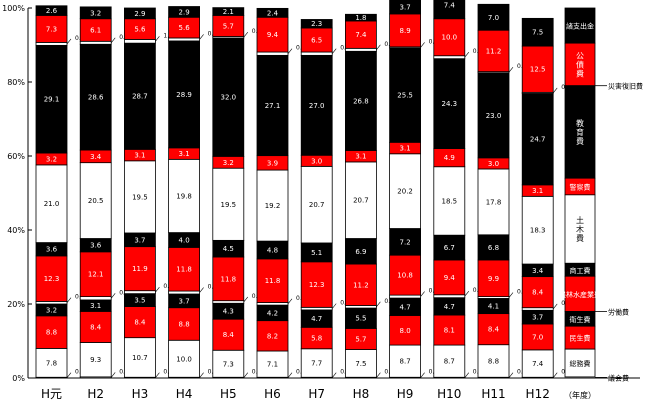  Describe the element at coordinates (494, 116) in the screenshot. I see `data-label: 23.0` at that location.